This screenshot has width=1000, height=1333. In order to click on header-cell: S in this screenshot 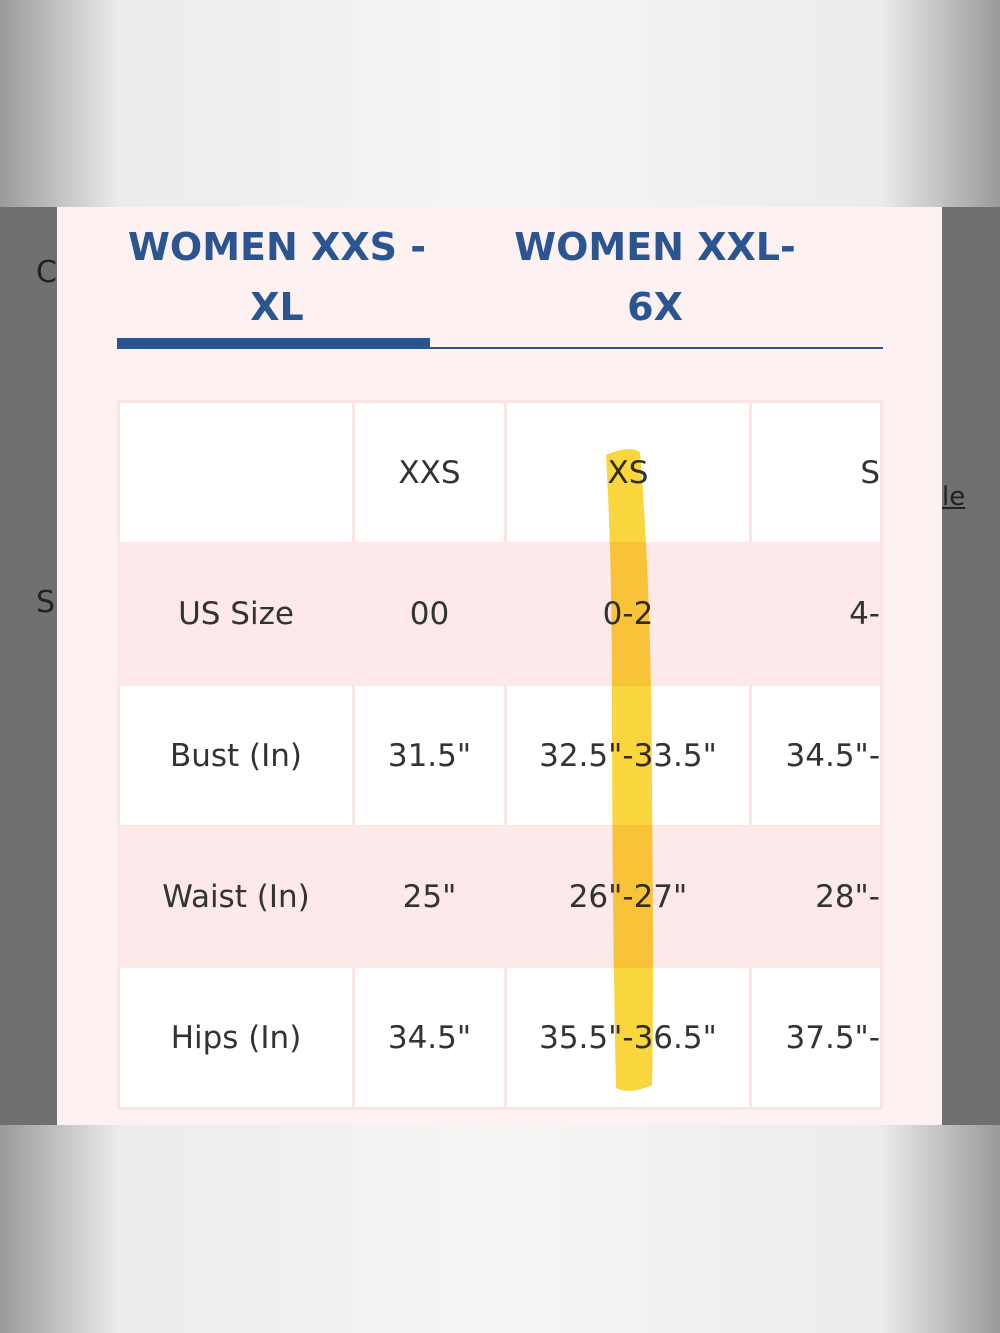, I will do `click(816, 472)`.